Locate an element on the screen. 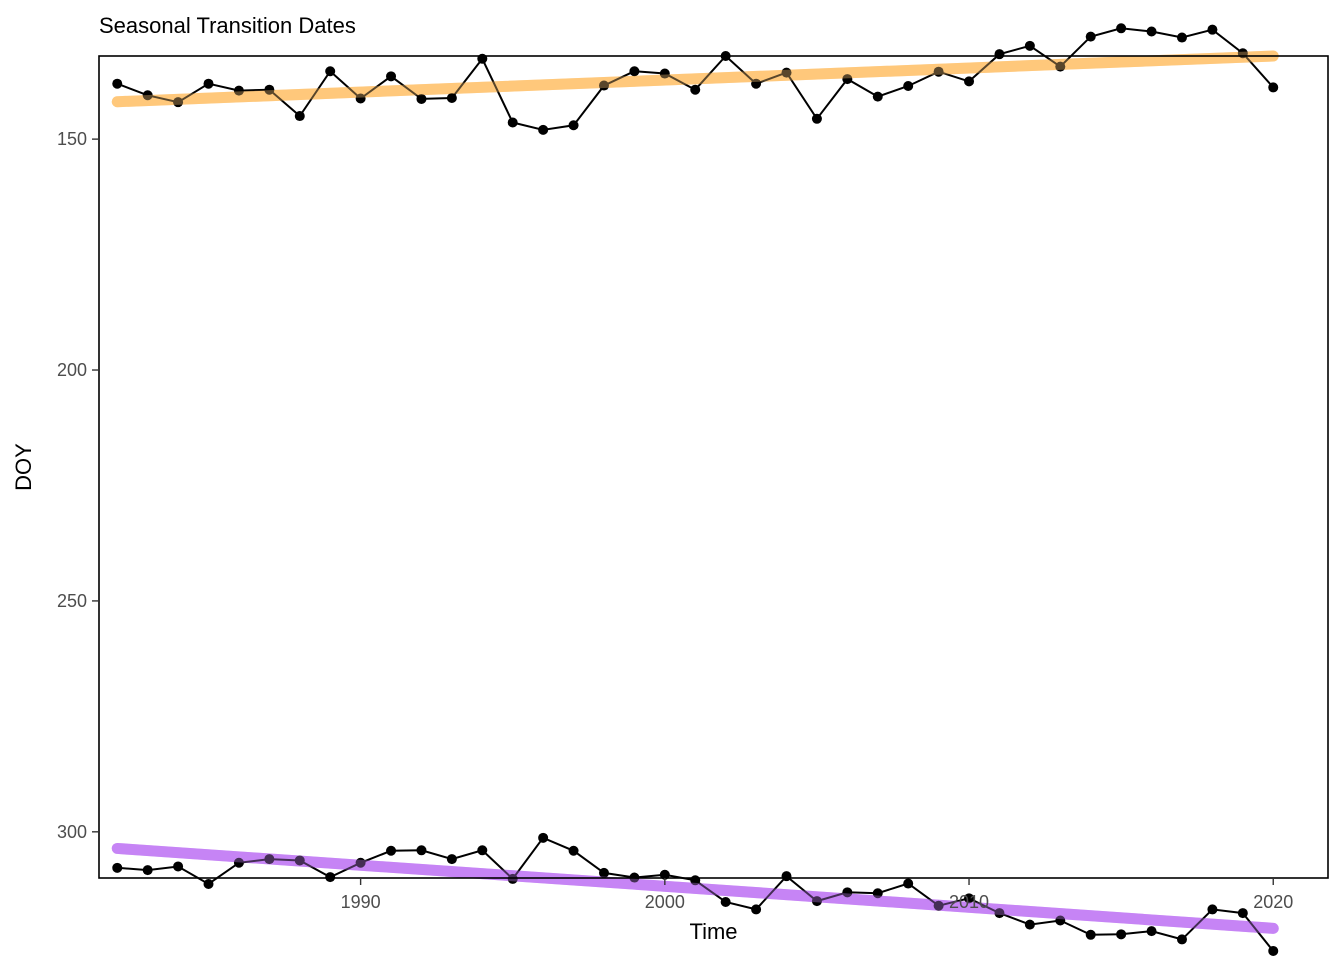 The image size is (1344, 960). autumn-trend-line is located at coordinates (695, 888).